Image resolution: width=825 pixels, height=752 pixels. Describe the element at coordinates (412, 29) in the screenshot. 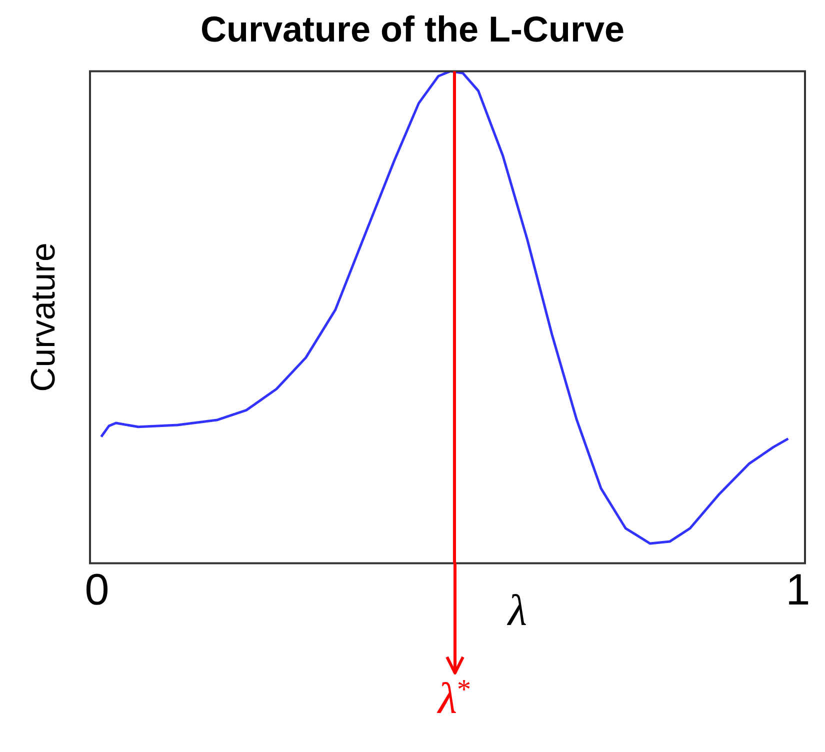

I see `chart-title: Curvature of the L-Curve` at that location.